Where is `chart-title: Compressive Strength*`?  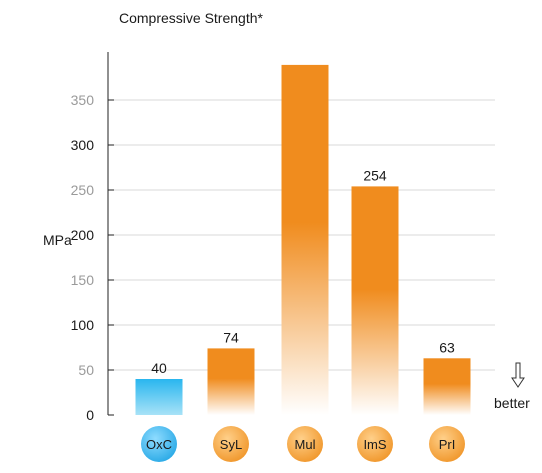
chart-title: Compressive Strength* is located at coordinates (191, 18).